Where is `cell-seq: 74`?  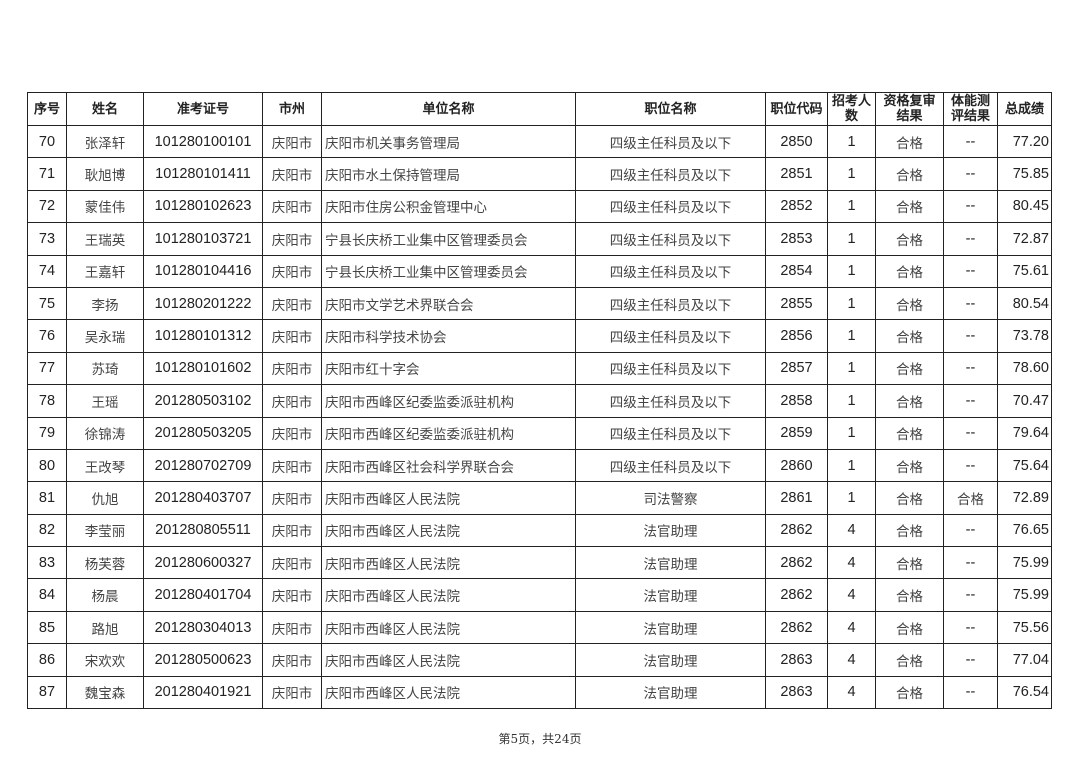
cell-seq: 74 is located at coordinates (47, 271).